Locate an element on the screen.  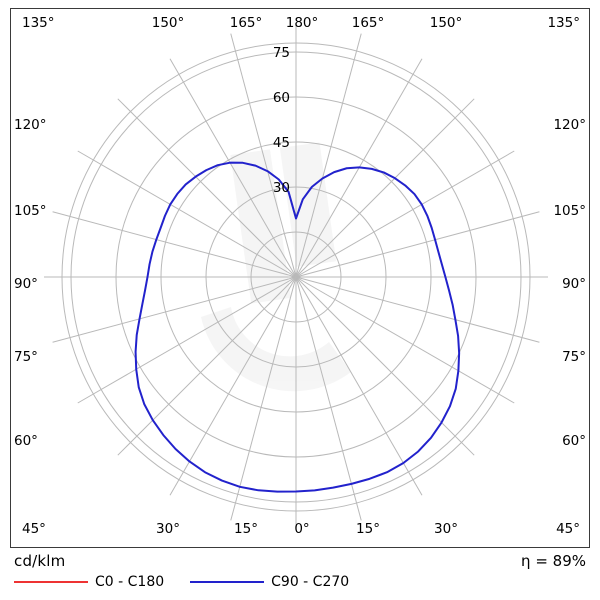
angle-label-top-3: 180° is located at coordinates (302, 23).